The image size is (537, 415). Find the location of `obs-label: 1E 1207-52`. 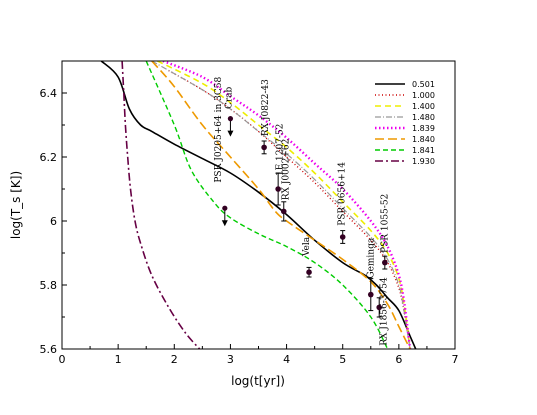

obs-label: 1E 1207-52 is located at coordinates (281, 150).